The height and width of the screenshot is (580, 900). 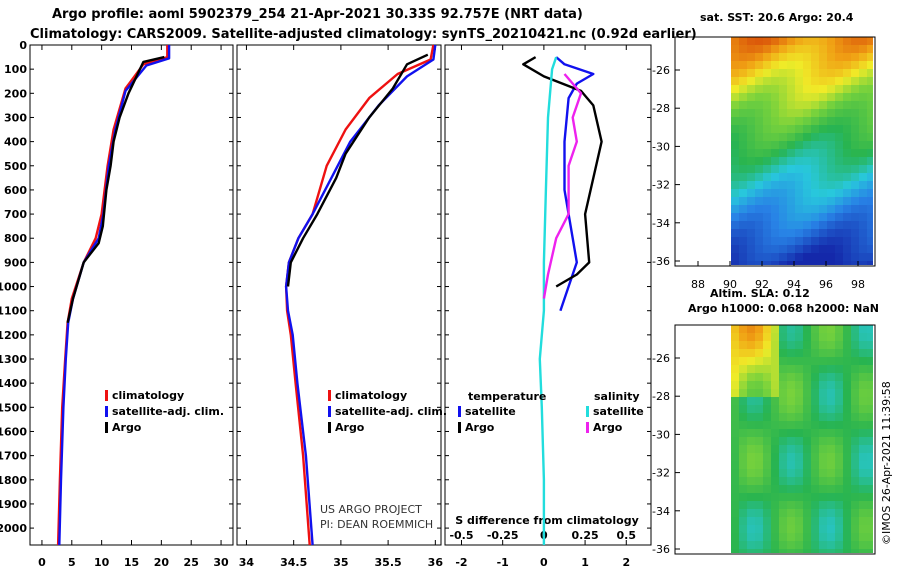 I want to click on lat-tick-label: -30, so click(x=661, y=434).